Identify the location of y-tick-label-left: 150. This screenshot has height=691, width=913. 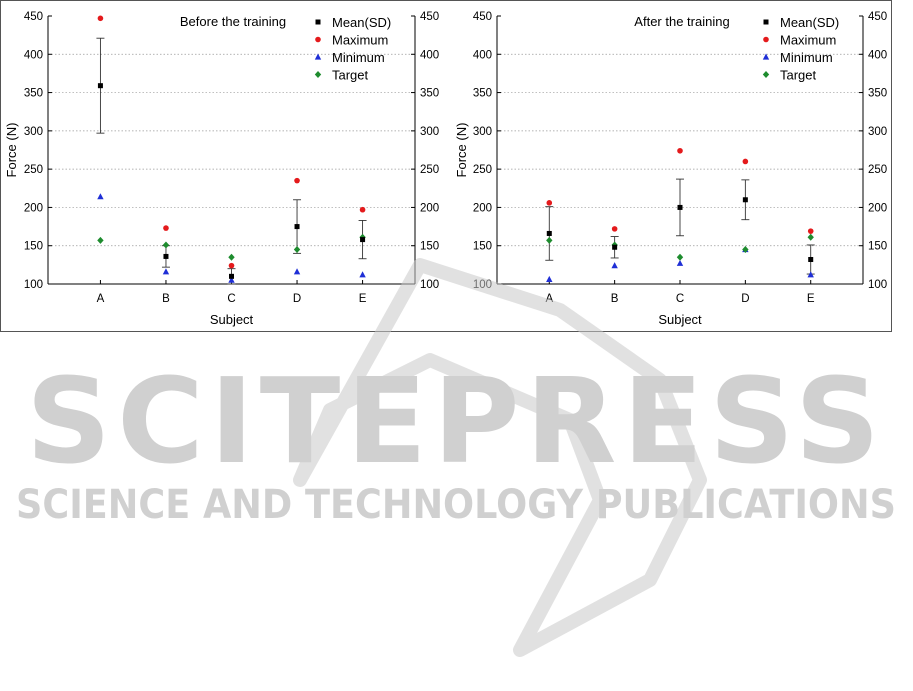
(33, 247).